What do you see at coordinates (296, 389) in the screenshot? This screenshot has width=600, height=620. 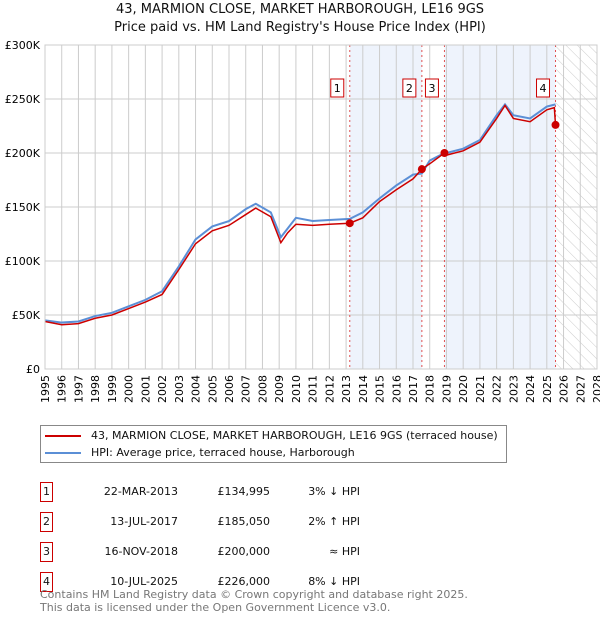 I see `x-tick-label: 2010` at bounding box center [296, 389].